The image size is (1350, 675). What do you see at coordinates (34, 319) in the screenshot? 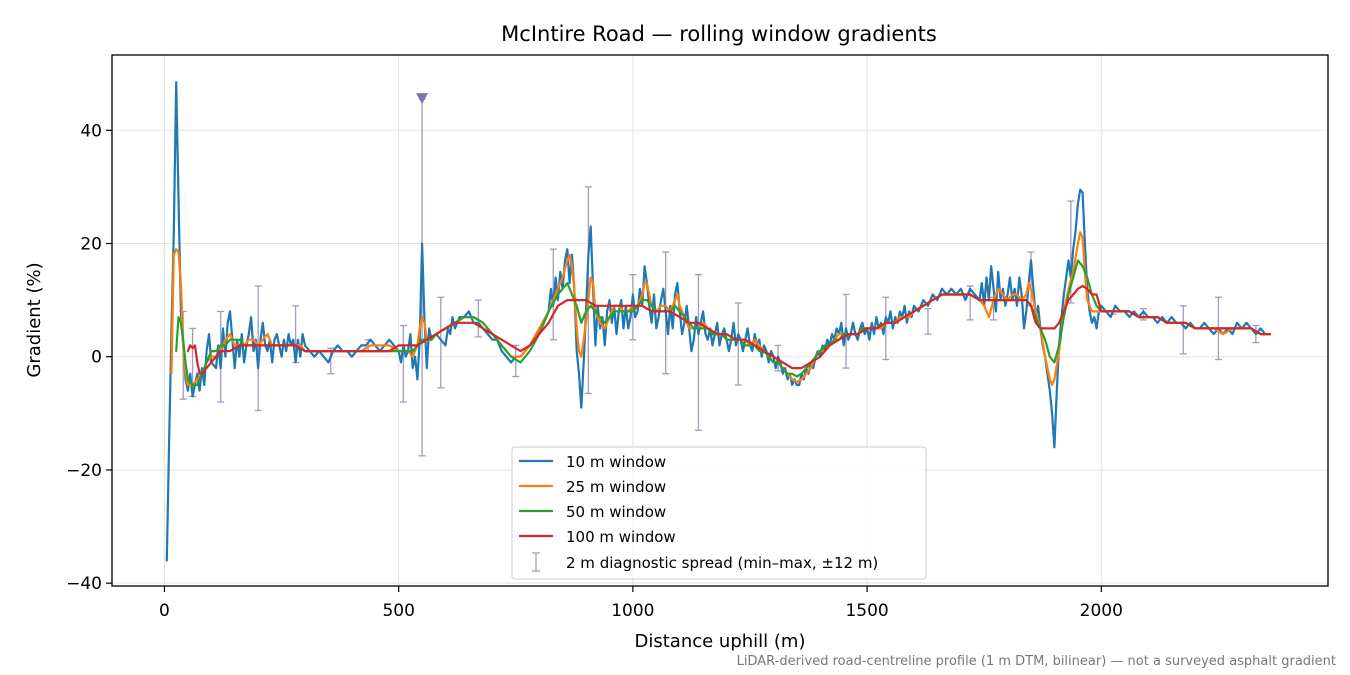
I see `y-axis-label: Gradient (%)` at bounding box center [34, 319].